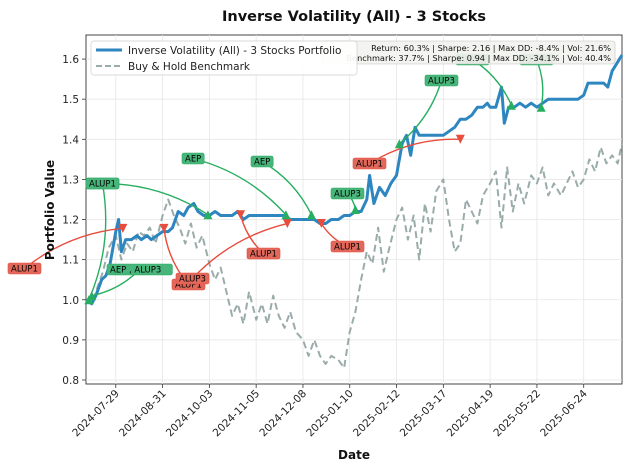  Describe the element at coordinates (70, 60) in the screenshot. I see `y-tick-label: 1.6` at that location.